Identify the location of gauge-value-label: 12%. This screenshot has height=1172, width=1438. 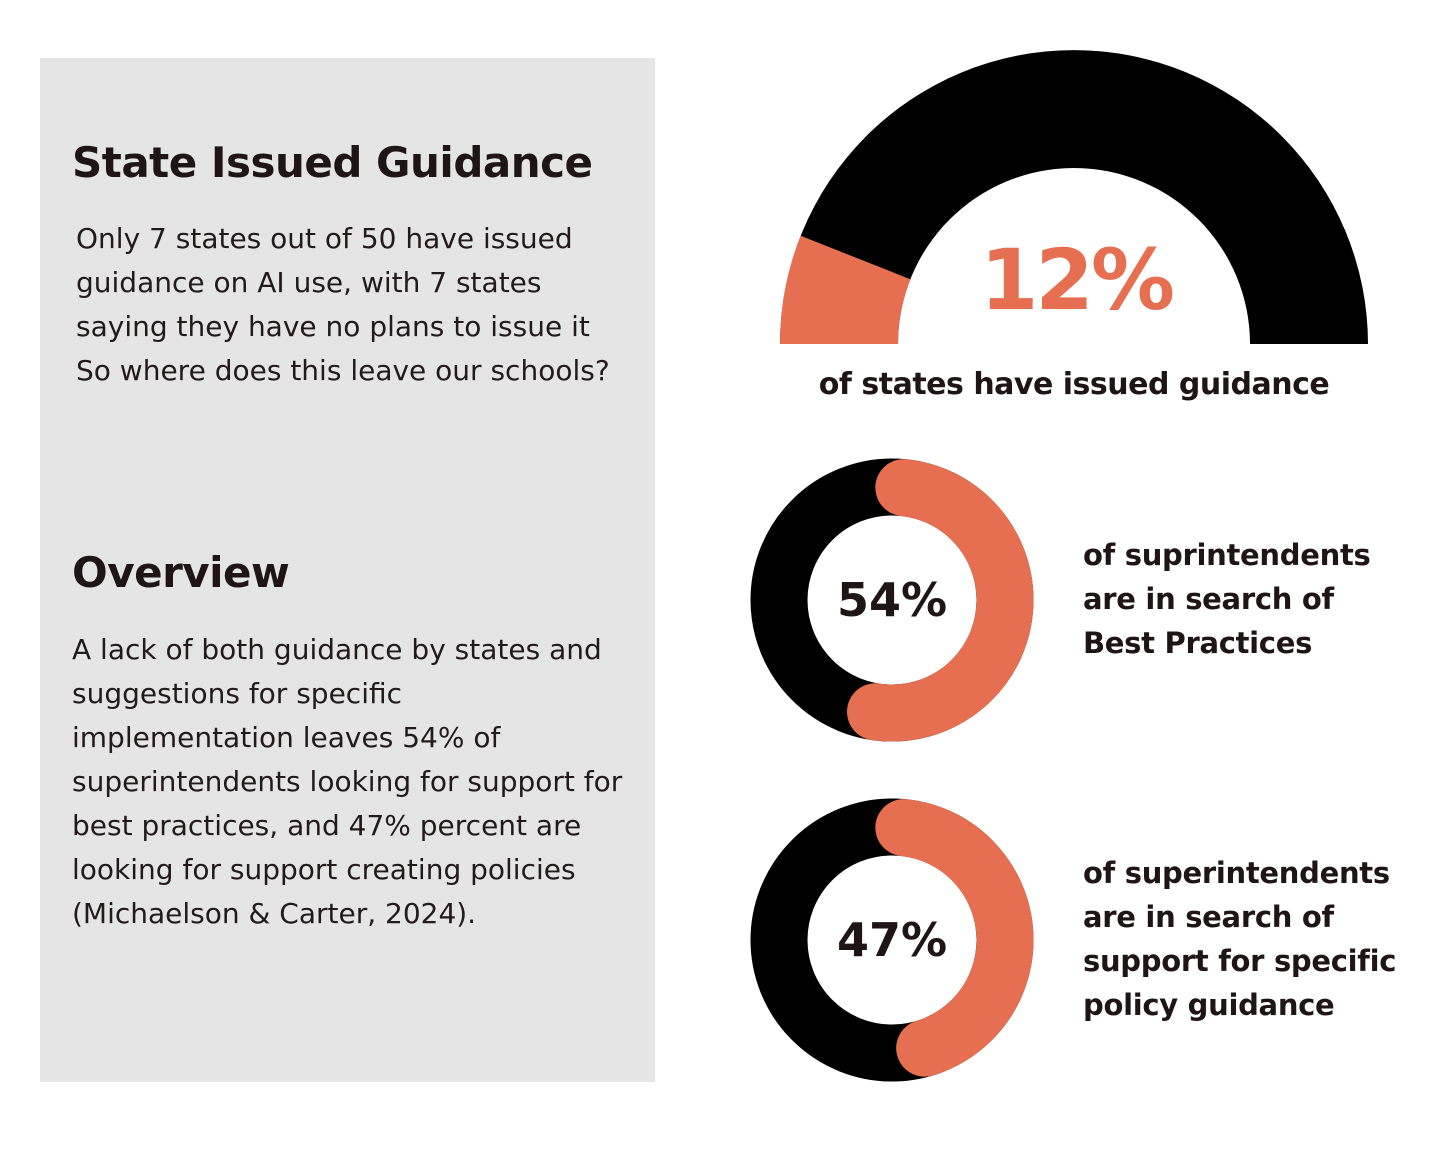
(1076, 280).